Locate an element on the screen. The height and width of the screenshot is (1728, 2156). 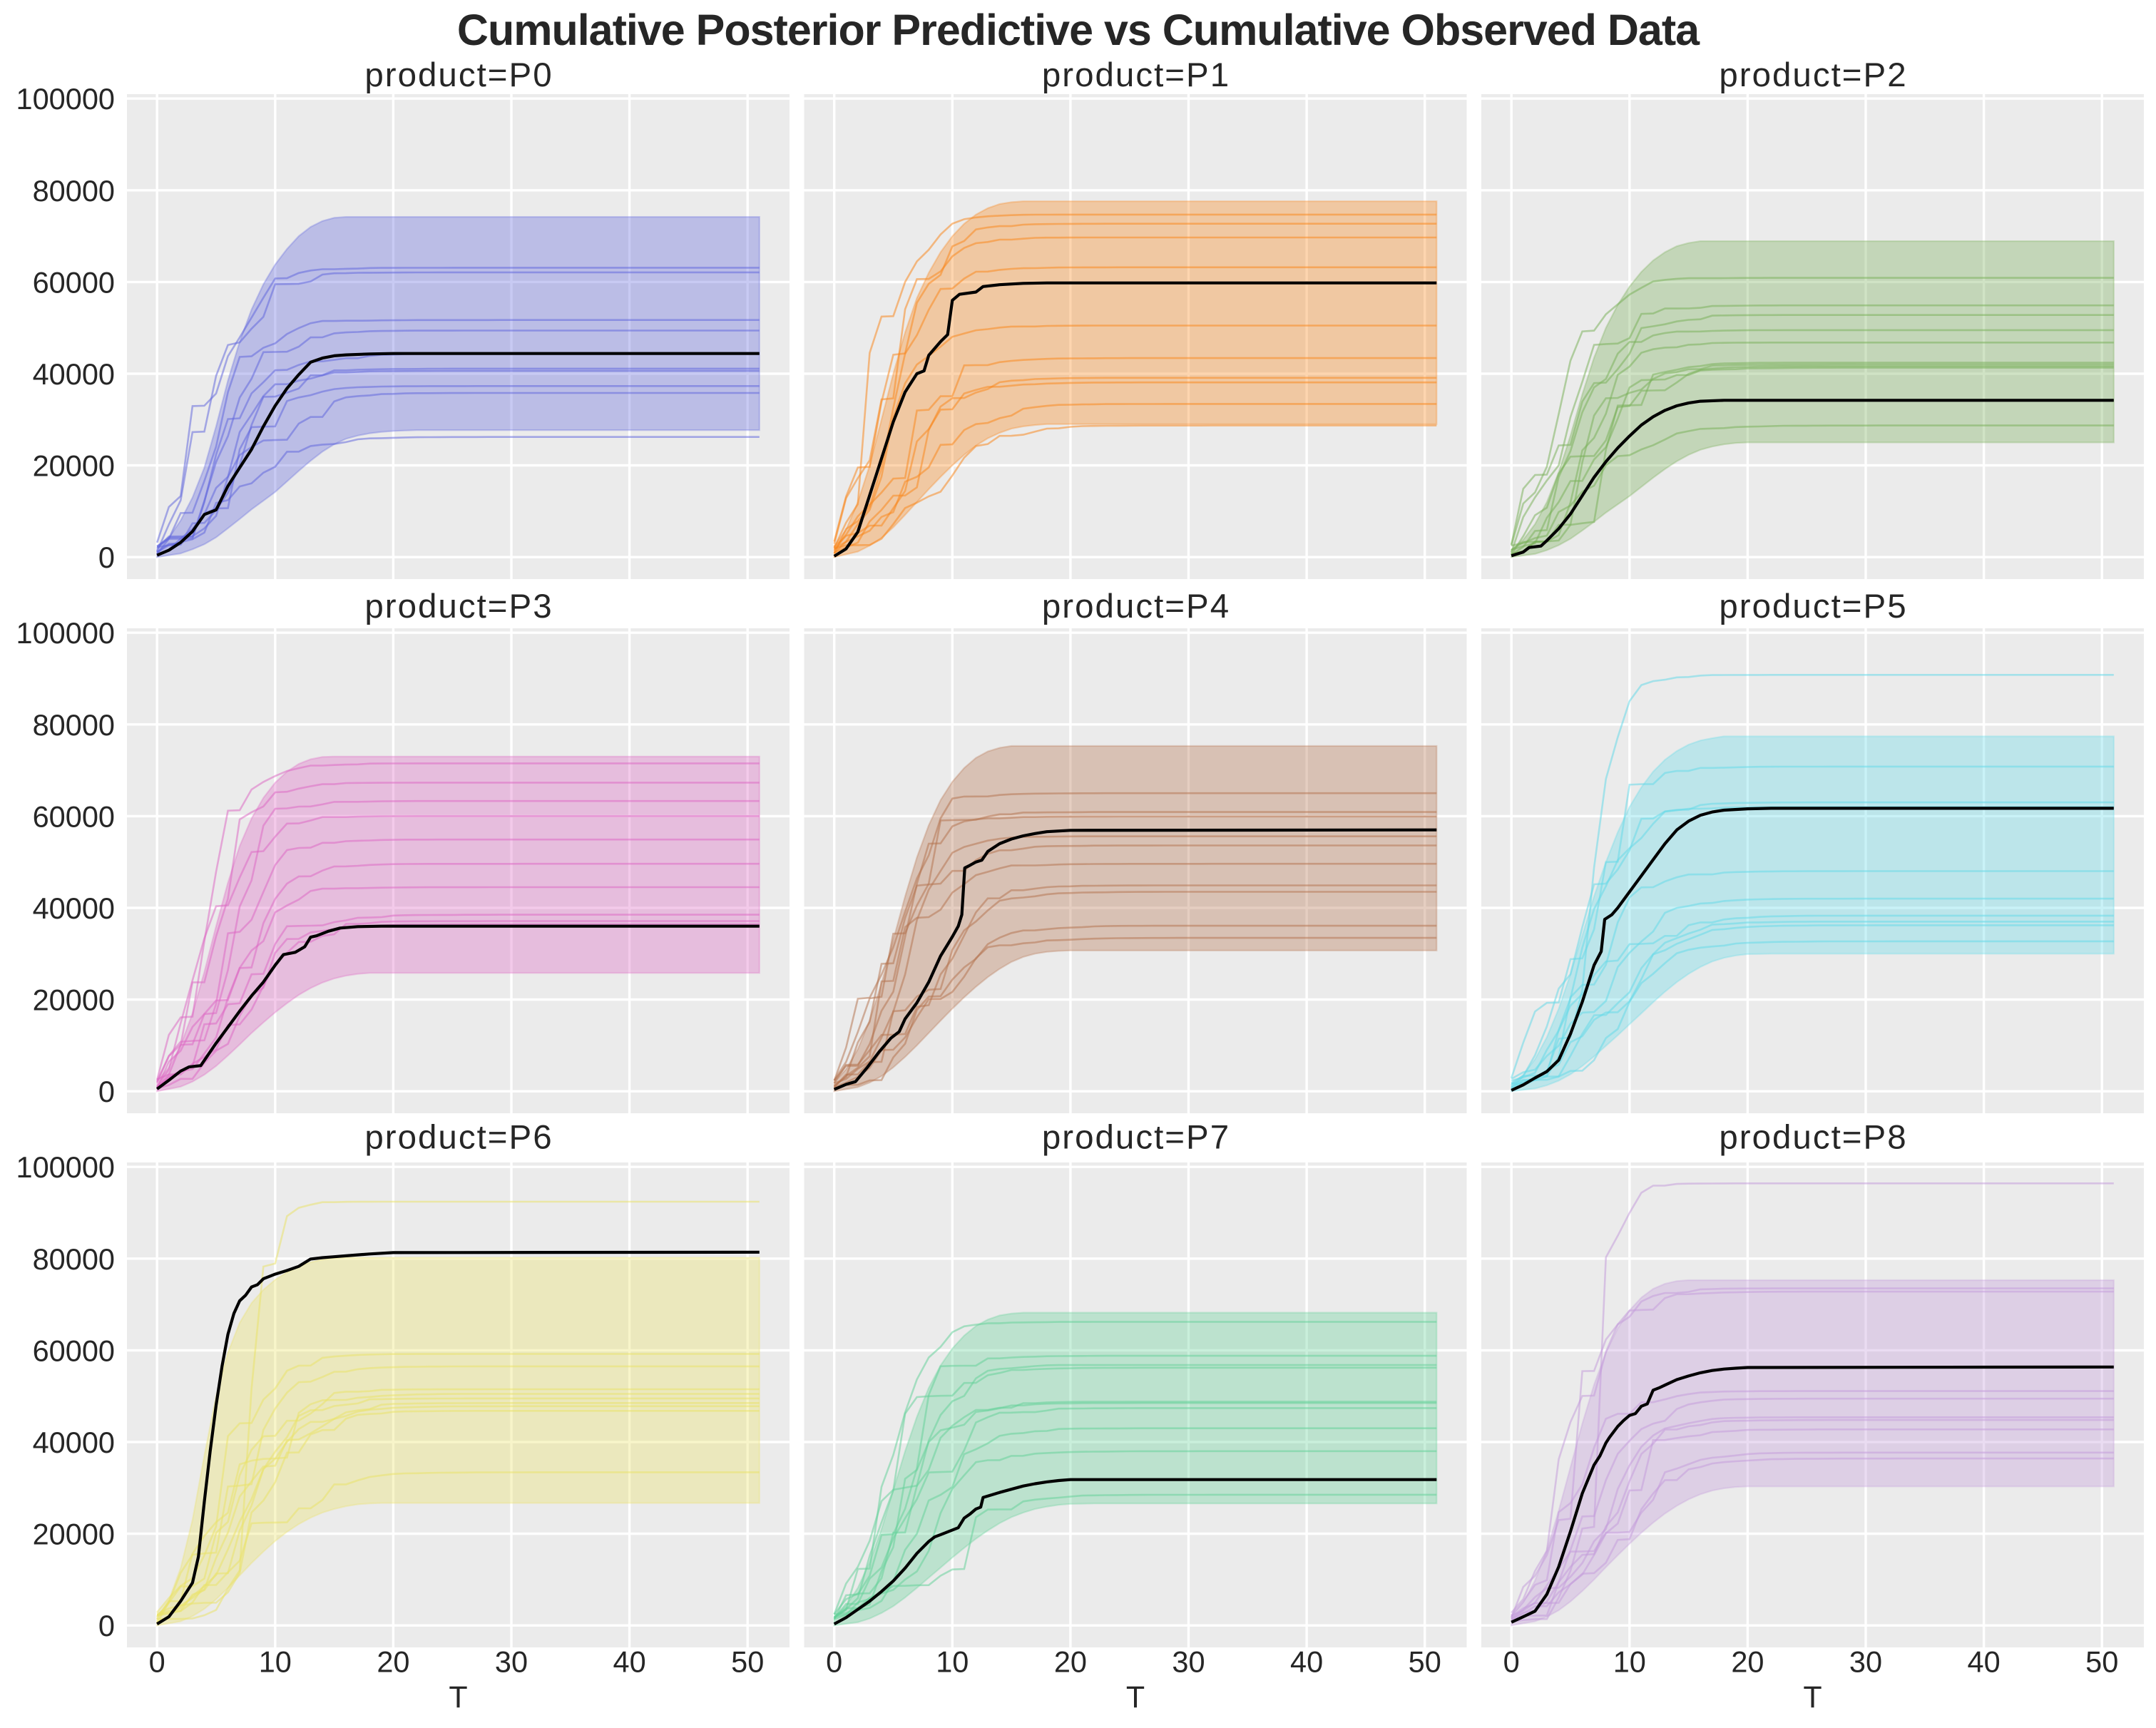
svg-text: product=P7 is located at coordinates (1136, 1138).